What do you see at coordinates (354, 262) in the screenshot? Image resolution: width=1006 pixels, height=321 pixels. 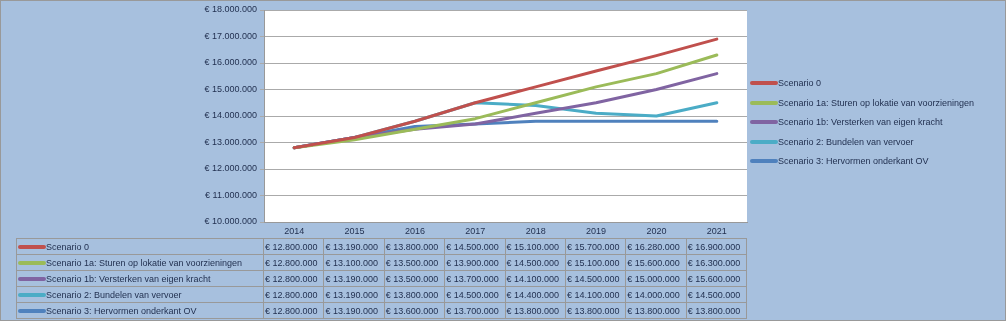 I see `data-label: € 13.100.000` at bounding box center [354, 262].